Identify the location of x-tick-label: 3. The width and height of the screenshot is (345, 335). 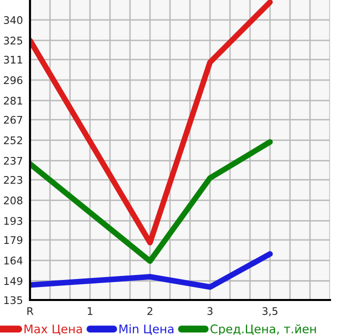
(209, 311).